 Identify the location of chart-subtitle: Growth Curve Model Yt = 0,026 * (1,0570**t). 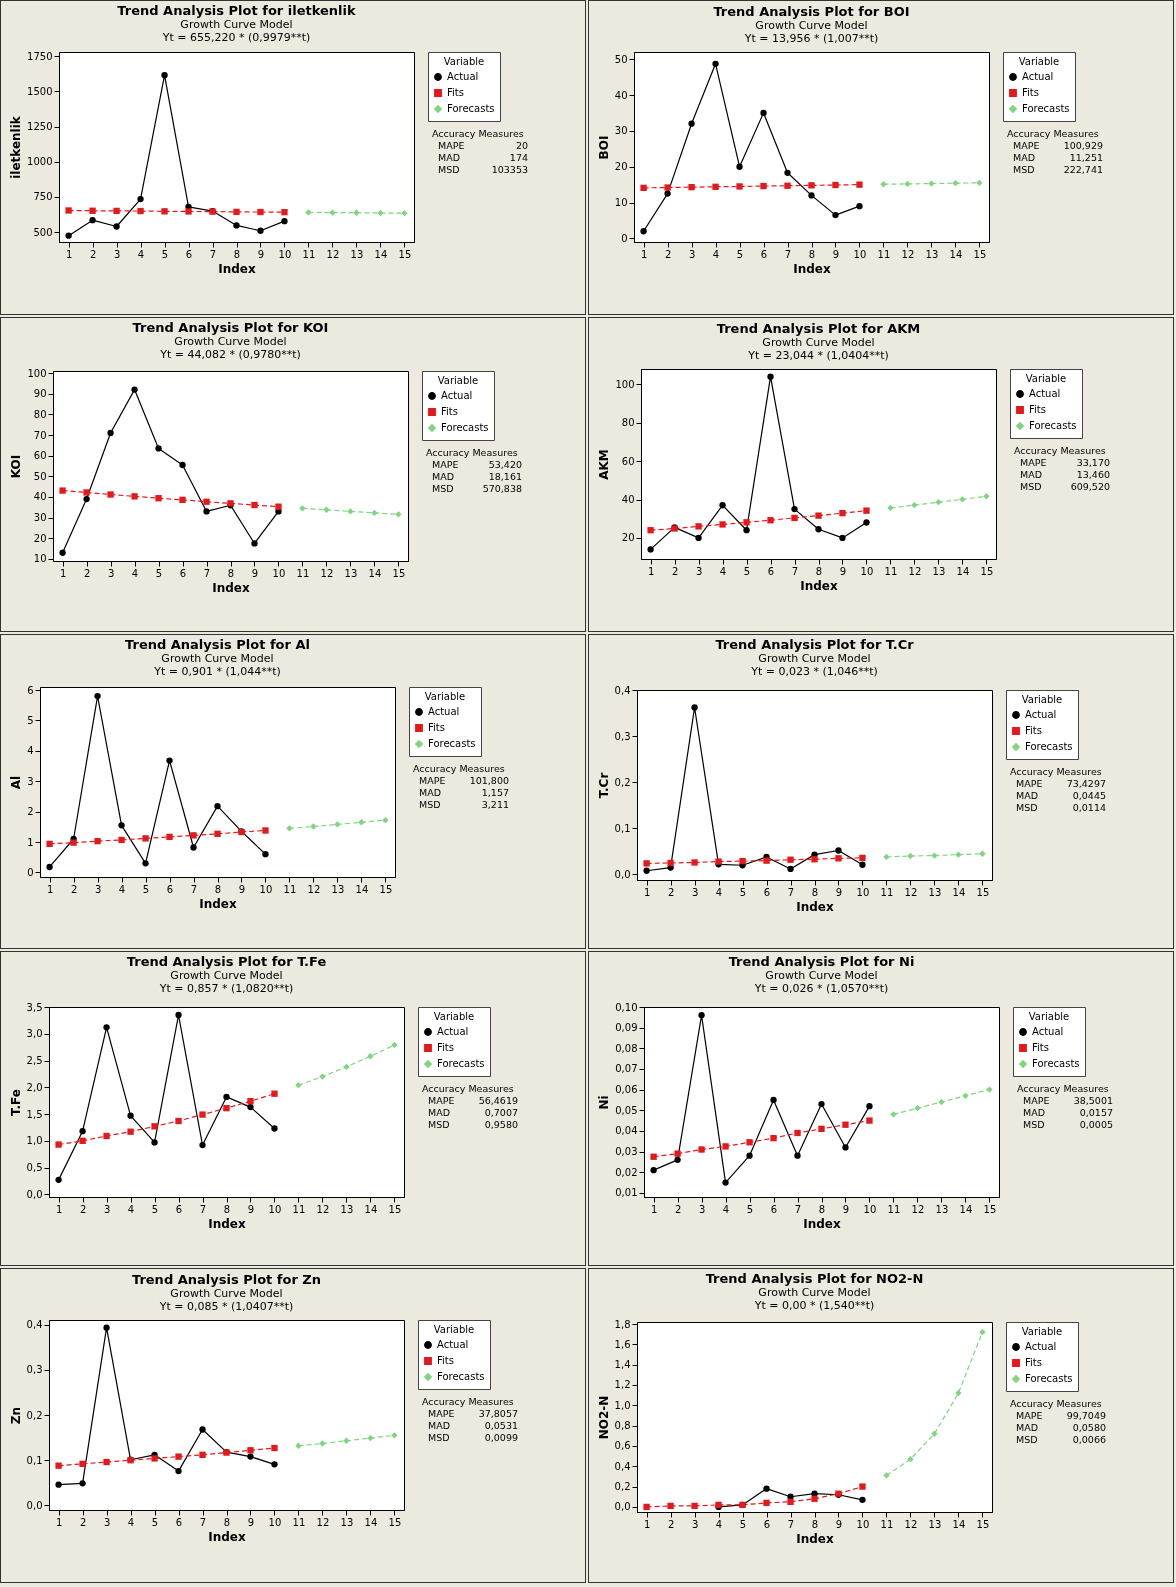
(821, 982).